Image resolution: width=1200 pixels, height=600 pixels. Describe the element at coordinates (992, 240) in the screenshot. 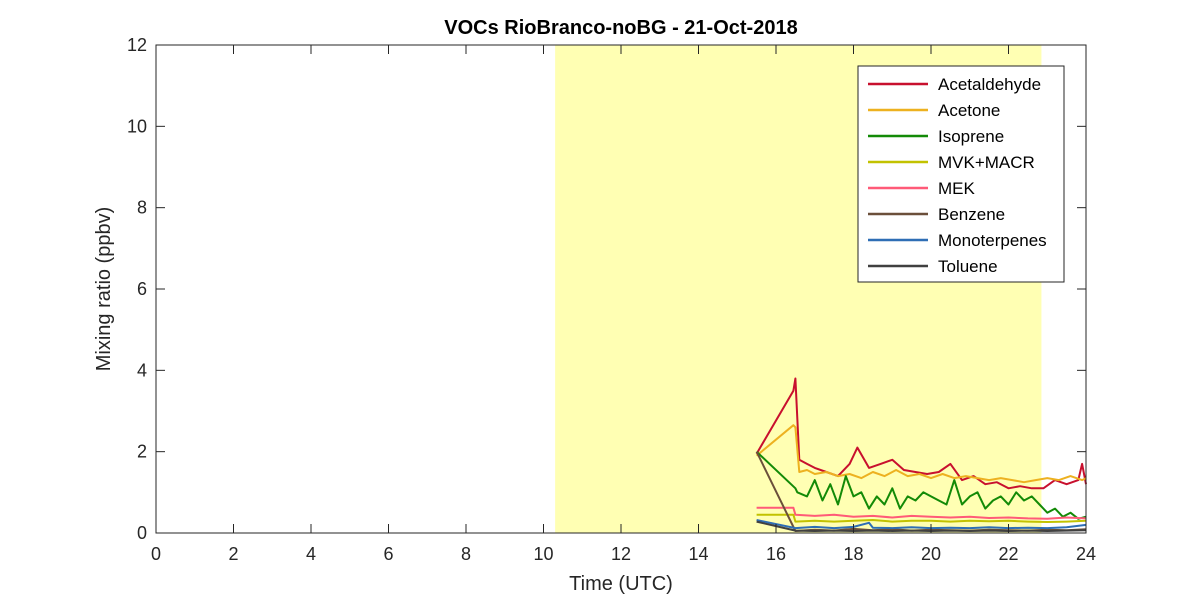

I see `legend-entry-monoterpenes: Monoterpenes` at that location.